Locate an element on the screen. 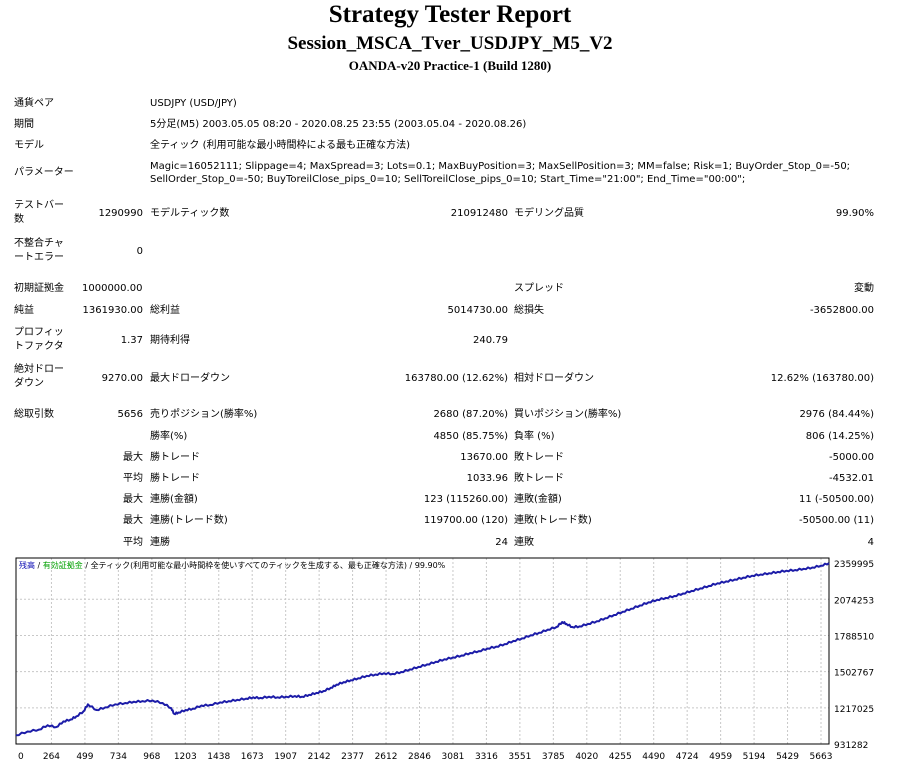 The width and height of the screenshot is (900, 770). modelticks-value: 210912480 is located at coordinates (479, 213).